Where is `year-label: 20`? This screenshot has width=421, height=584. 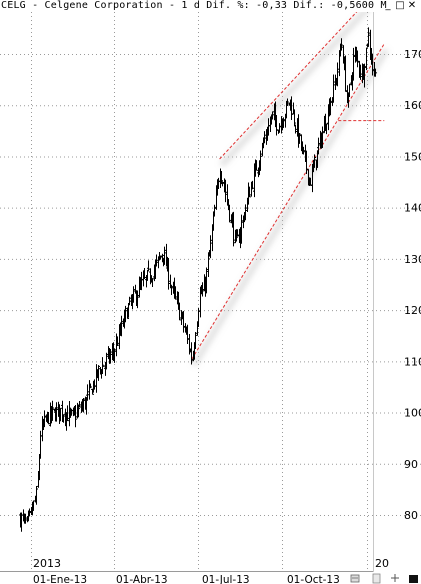 year-label: 20 is located at coordinates (382, 563).